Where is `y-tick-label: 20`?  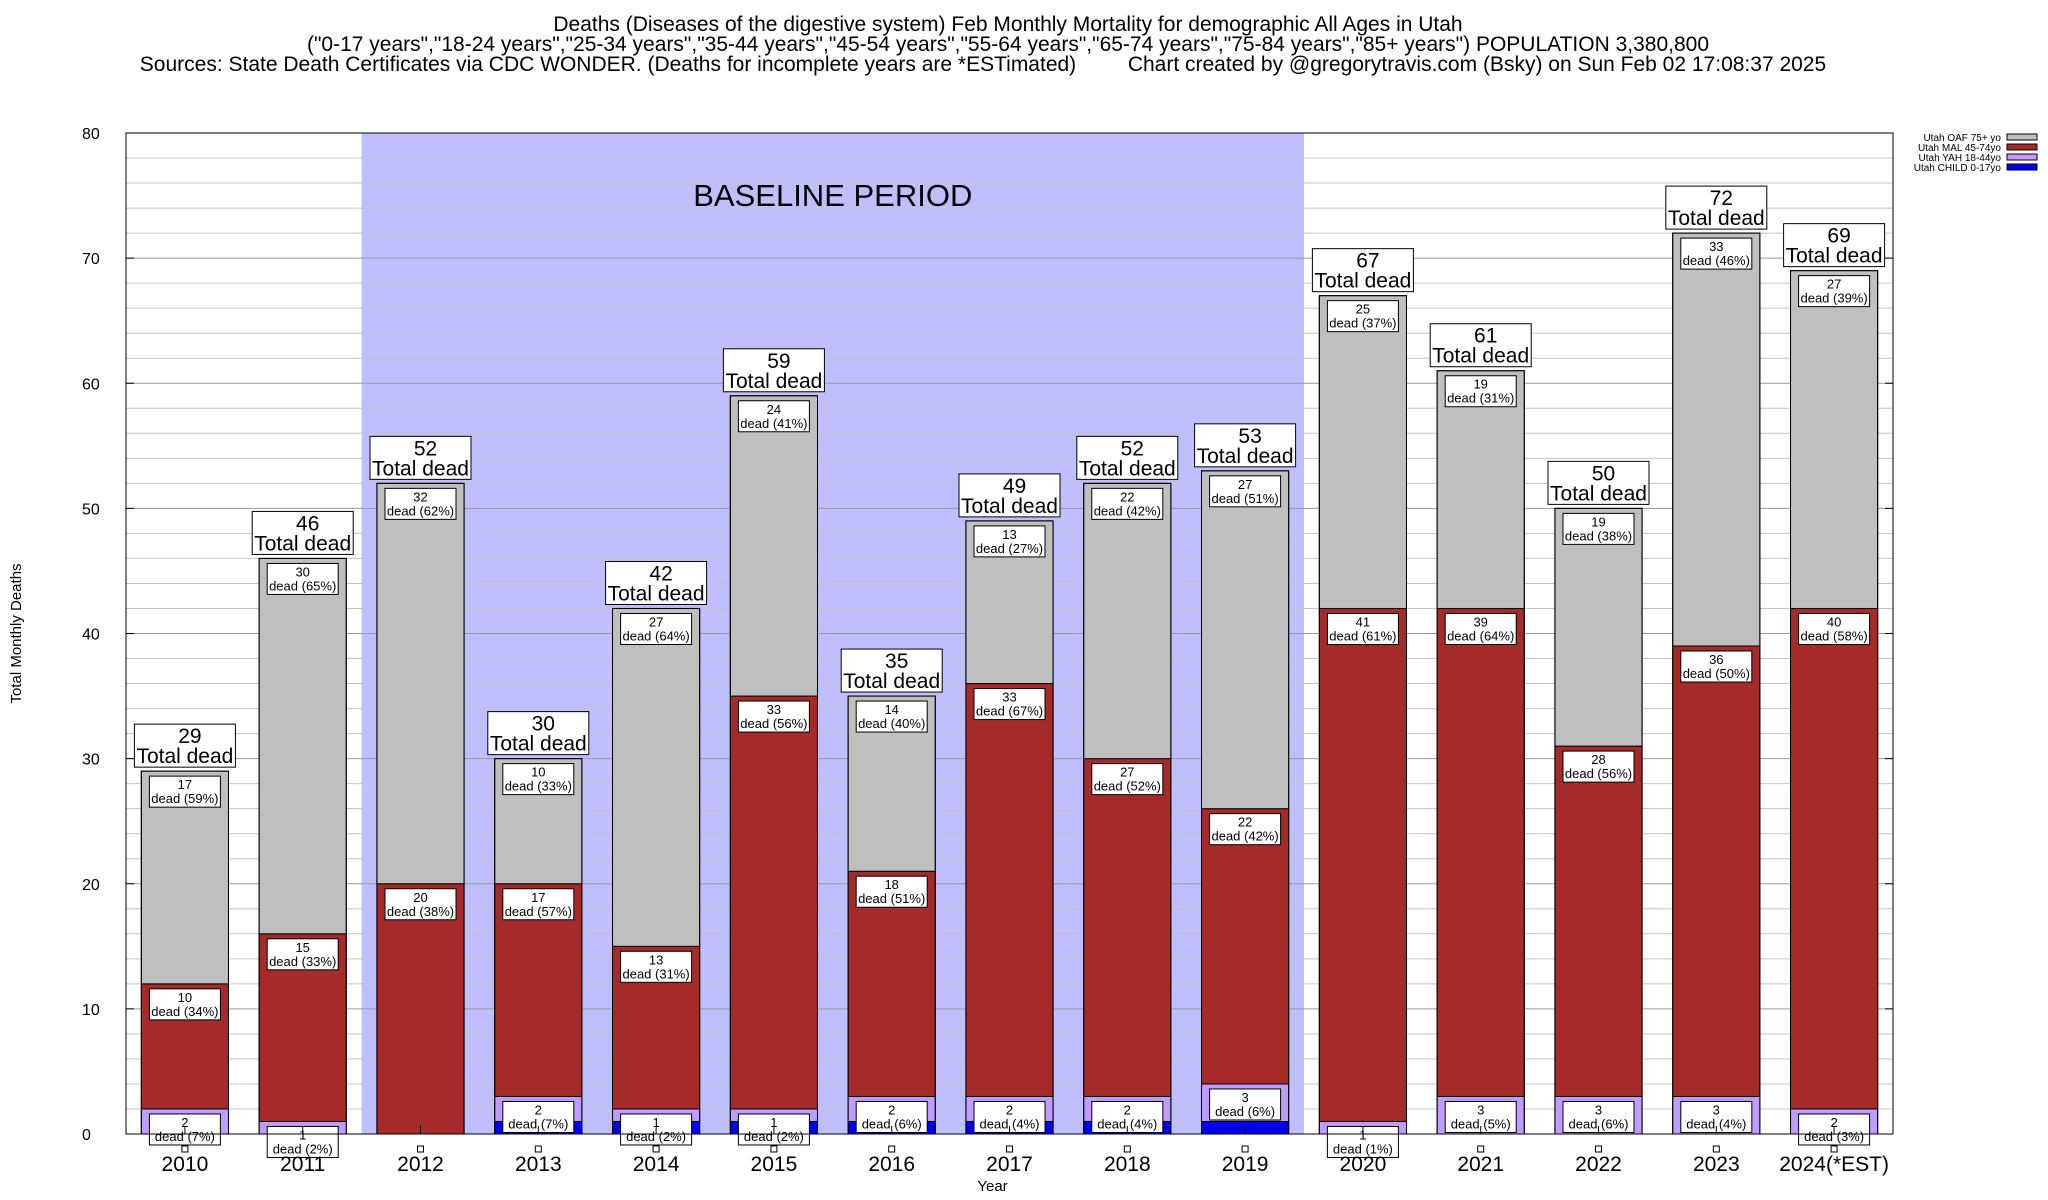
y-tick-label: 20 is located at coordinates (91, 885).